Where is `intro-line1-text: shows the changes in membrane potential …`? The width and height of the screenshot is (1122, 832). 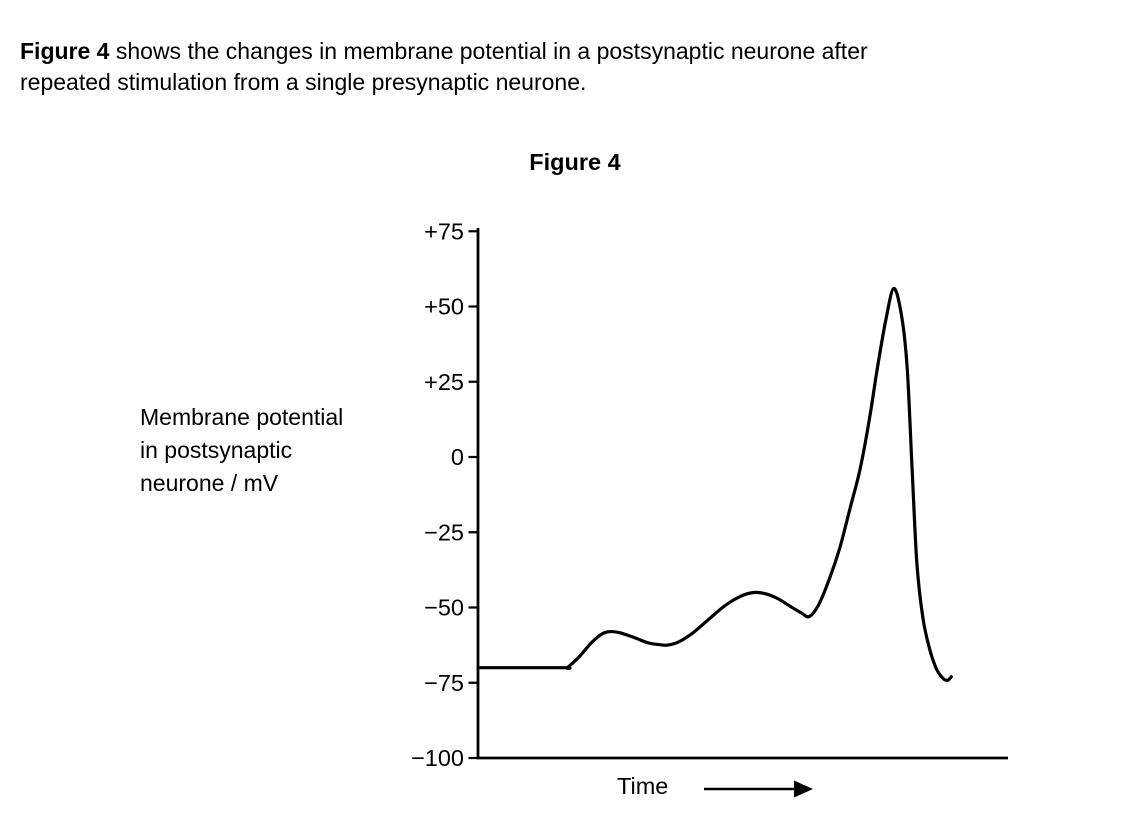
intro-line1-text: shows the changes in membrane potential … is located at coordinates (488, 51).